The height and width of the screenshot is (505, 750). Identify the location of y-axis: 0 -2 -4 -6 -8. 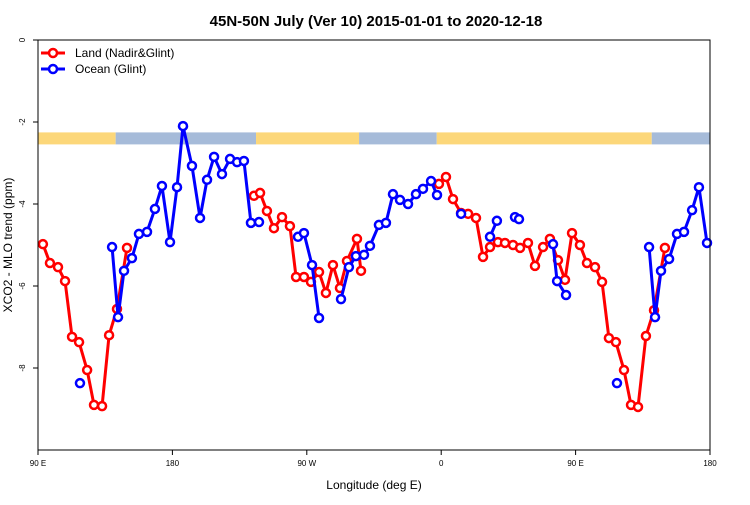
(28, 204).